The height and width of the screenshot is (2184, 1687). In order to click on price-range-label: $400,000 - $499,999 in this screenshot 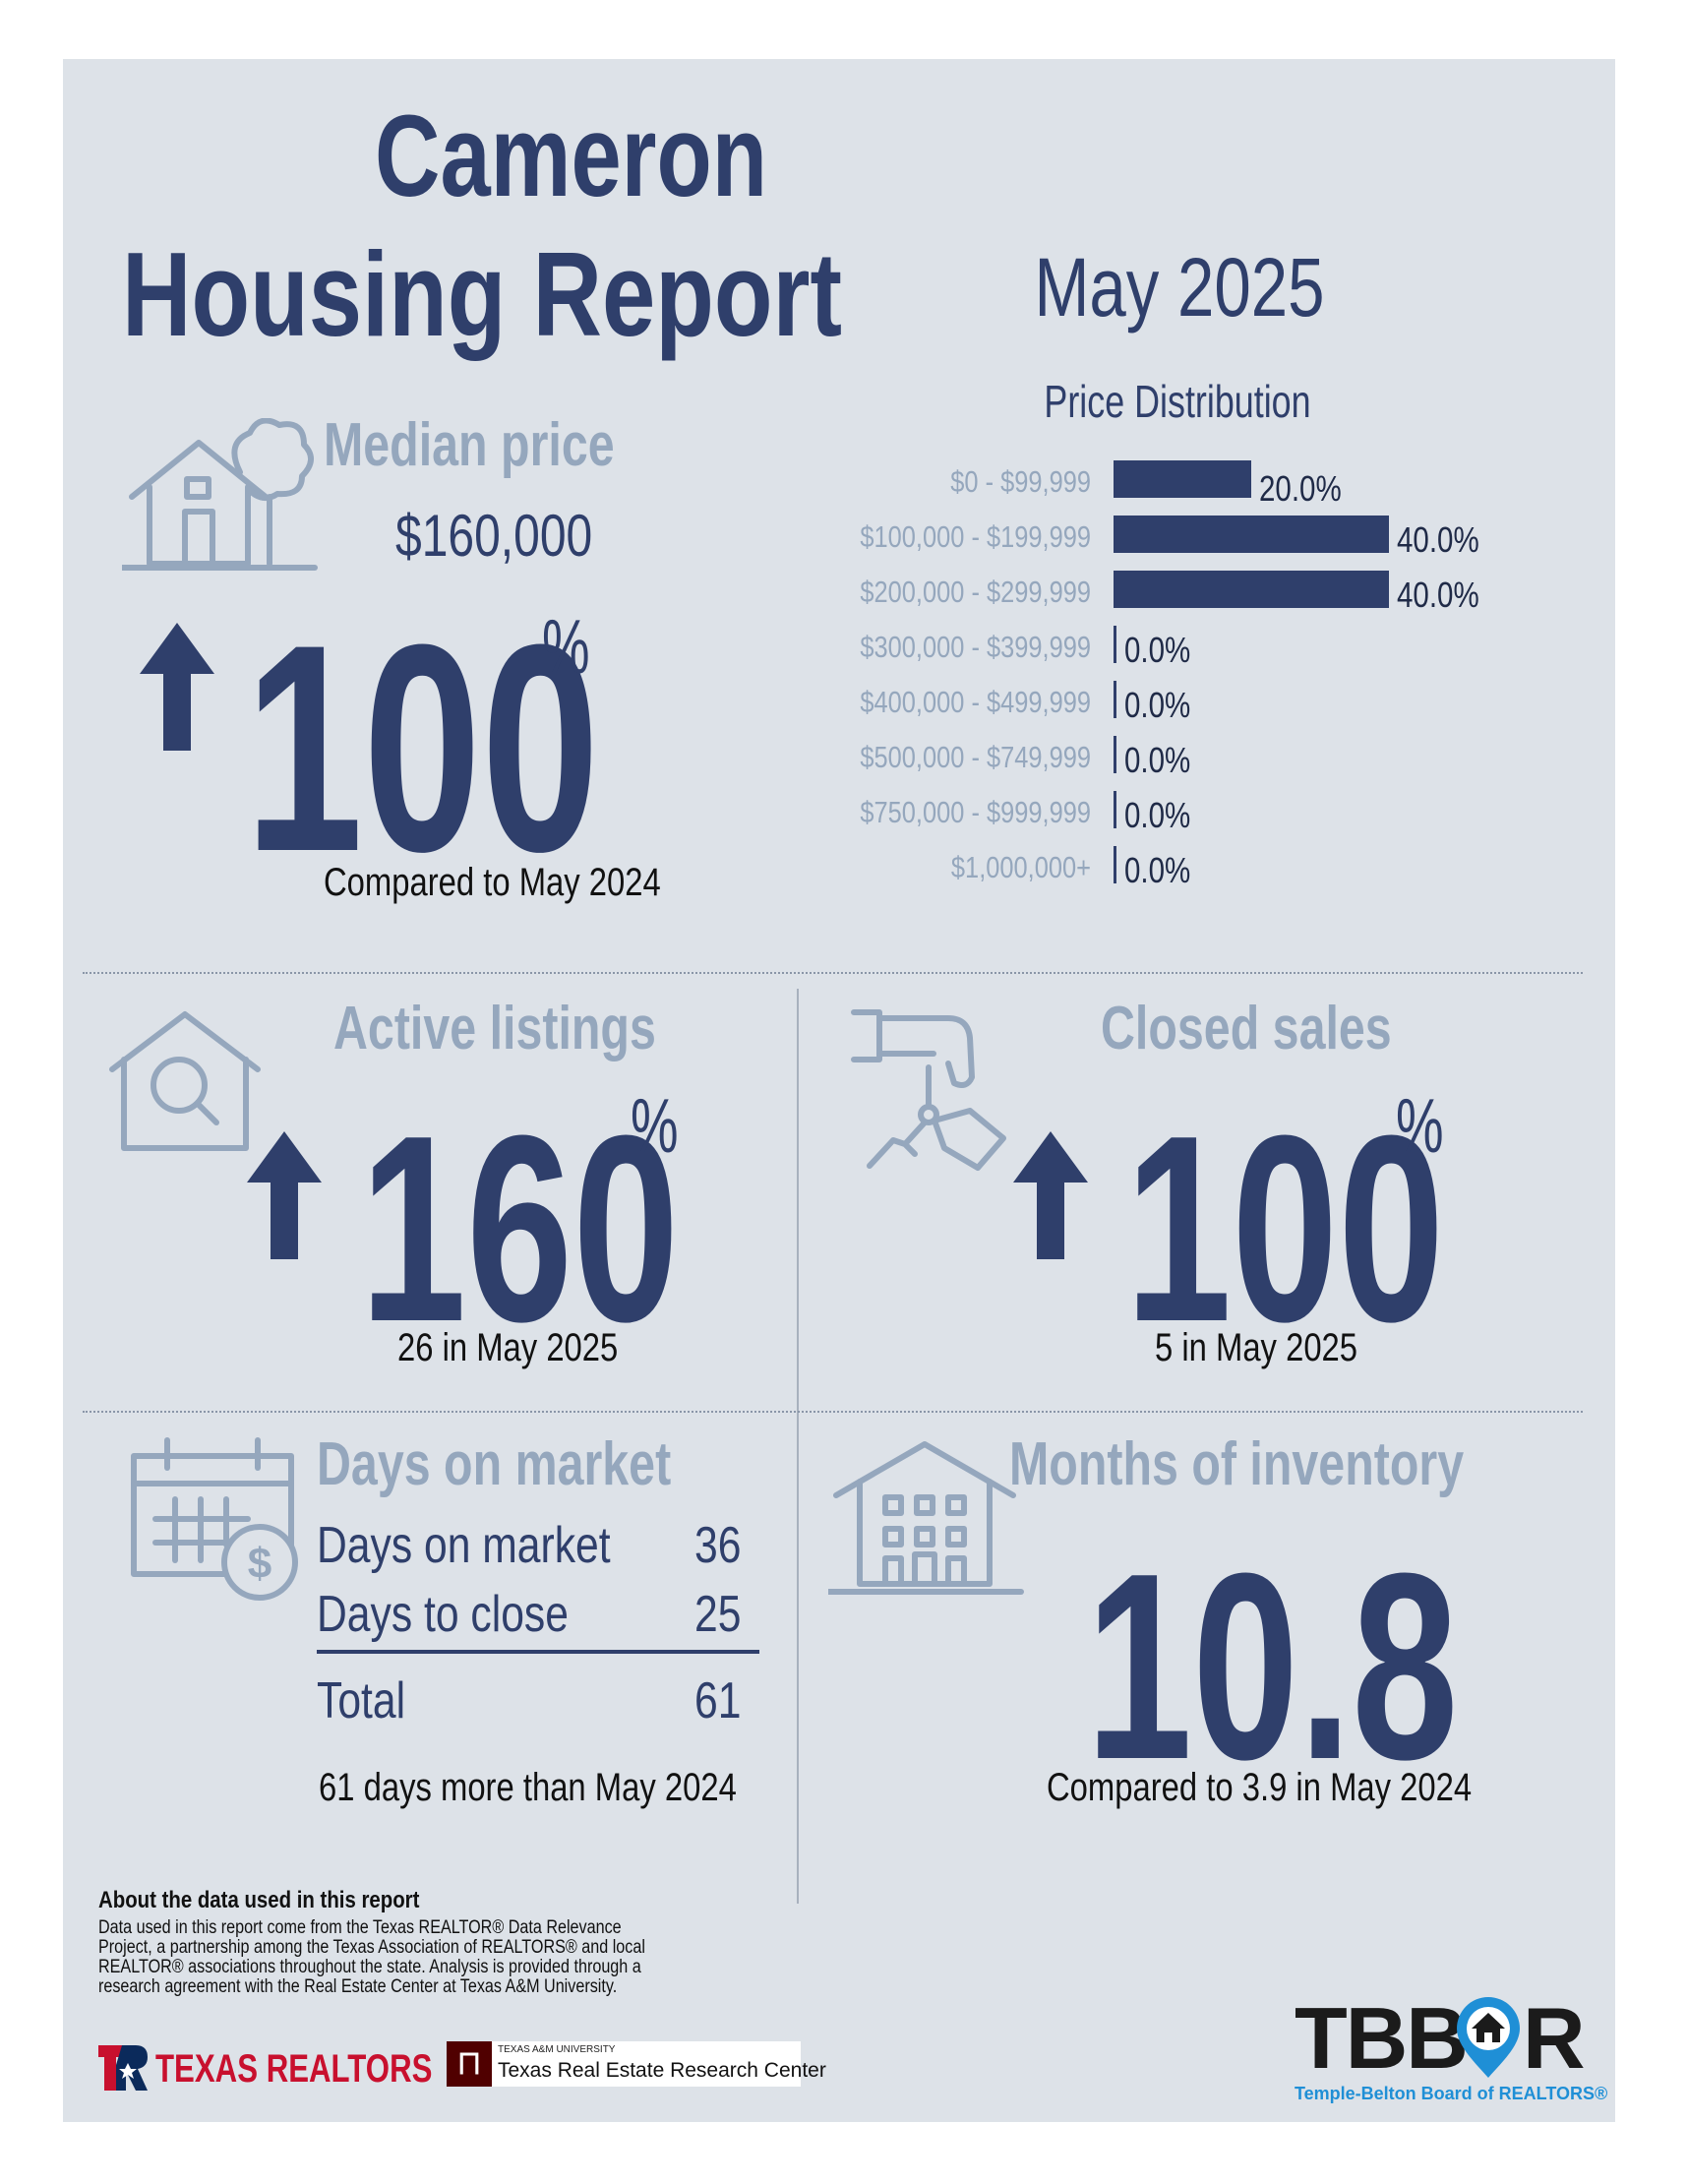, I will do `click(975, 702)`.